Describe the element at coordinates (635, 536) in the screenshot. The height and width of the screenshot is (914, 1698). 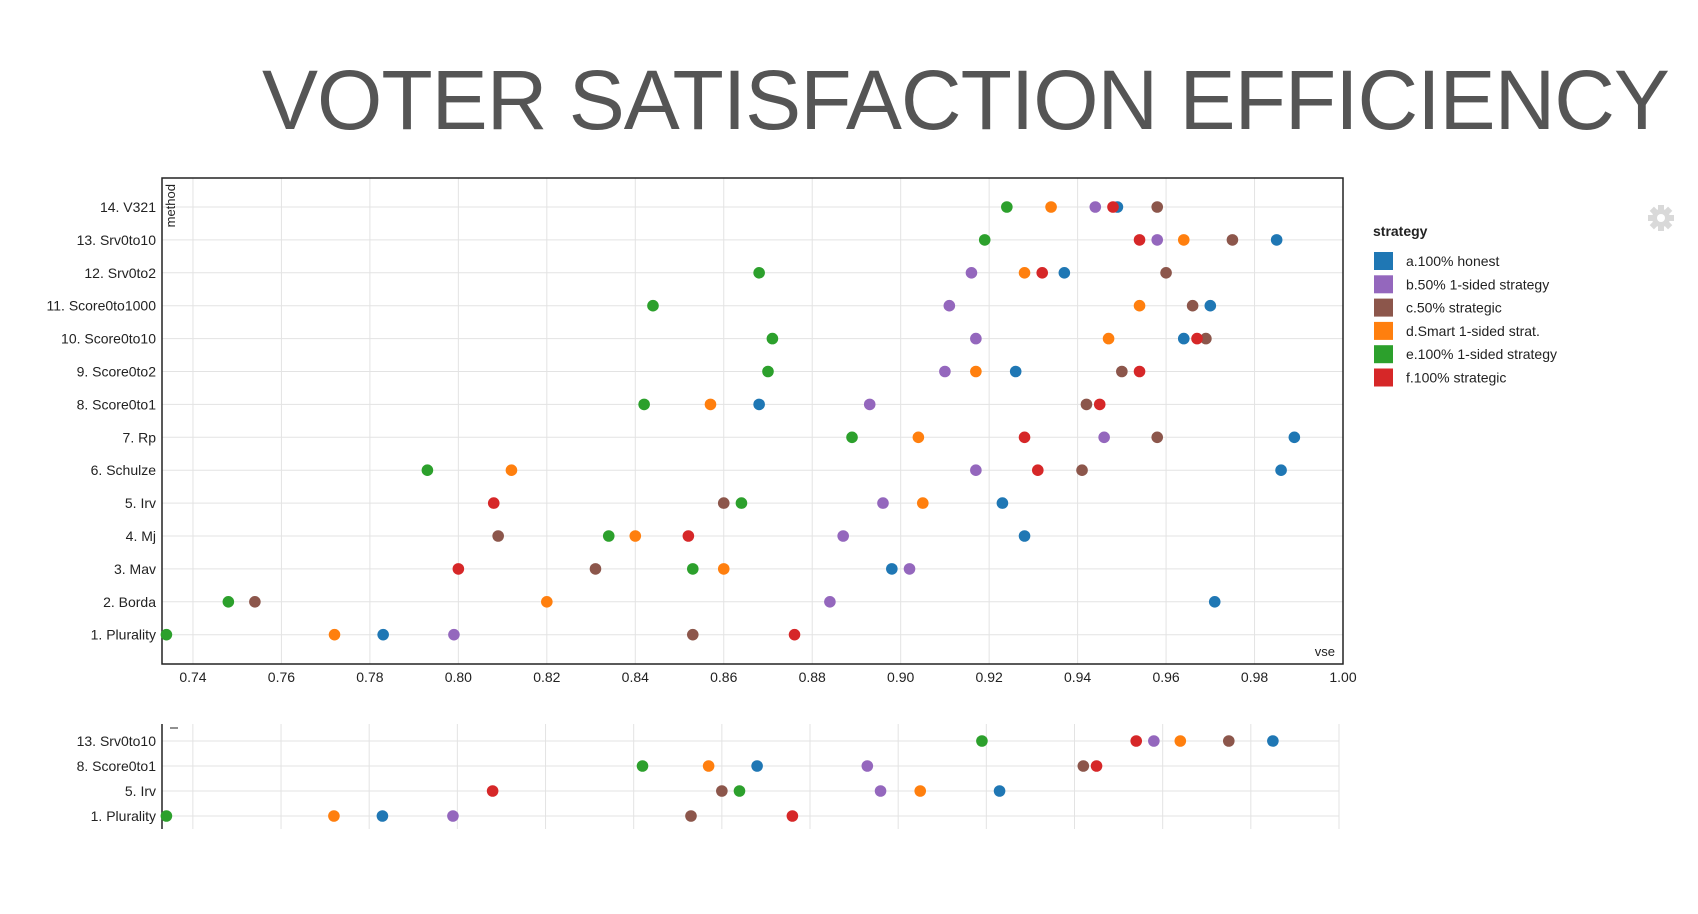
I see `data-point-d-smart-1-sided-strat-4-mj` at that location.